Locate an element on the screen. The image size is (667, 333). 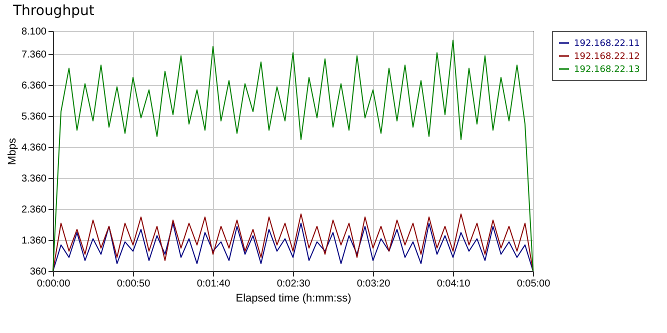
y-tick-label: 3.360 is located at coordinates (34, 178).